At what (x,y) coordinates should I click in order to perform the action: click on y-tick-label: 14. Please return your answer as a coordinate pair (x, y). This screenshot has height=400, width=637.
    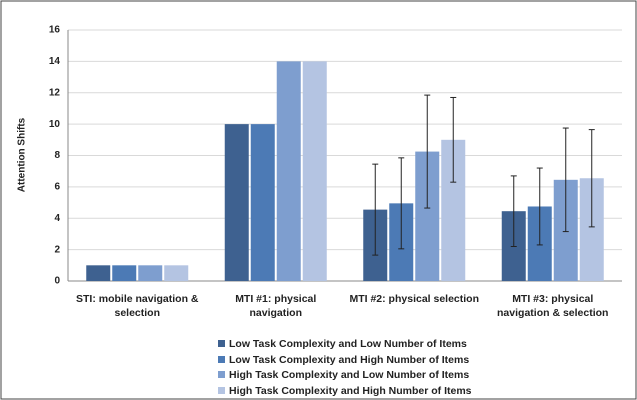
    Looking at the image, I should click on (55, 61).